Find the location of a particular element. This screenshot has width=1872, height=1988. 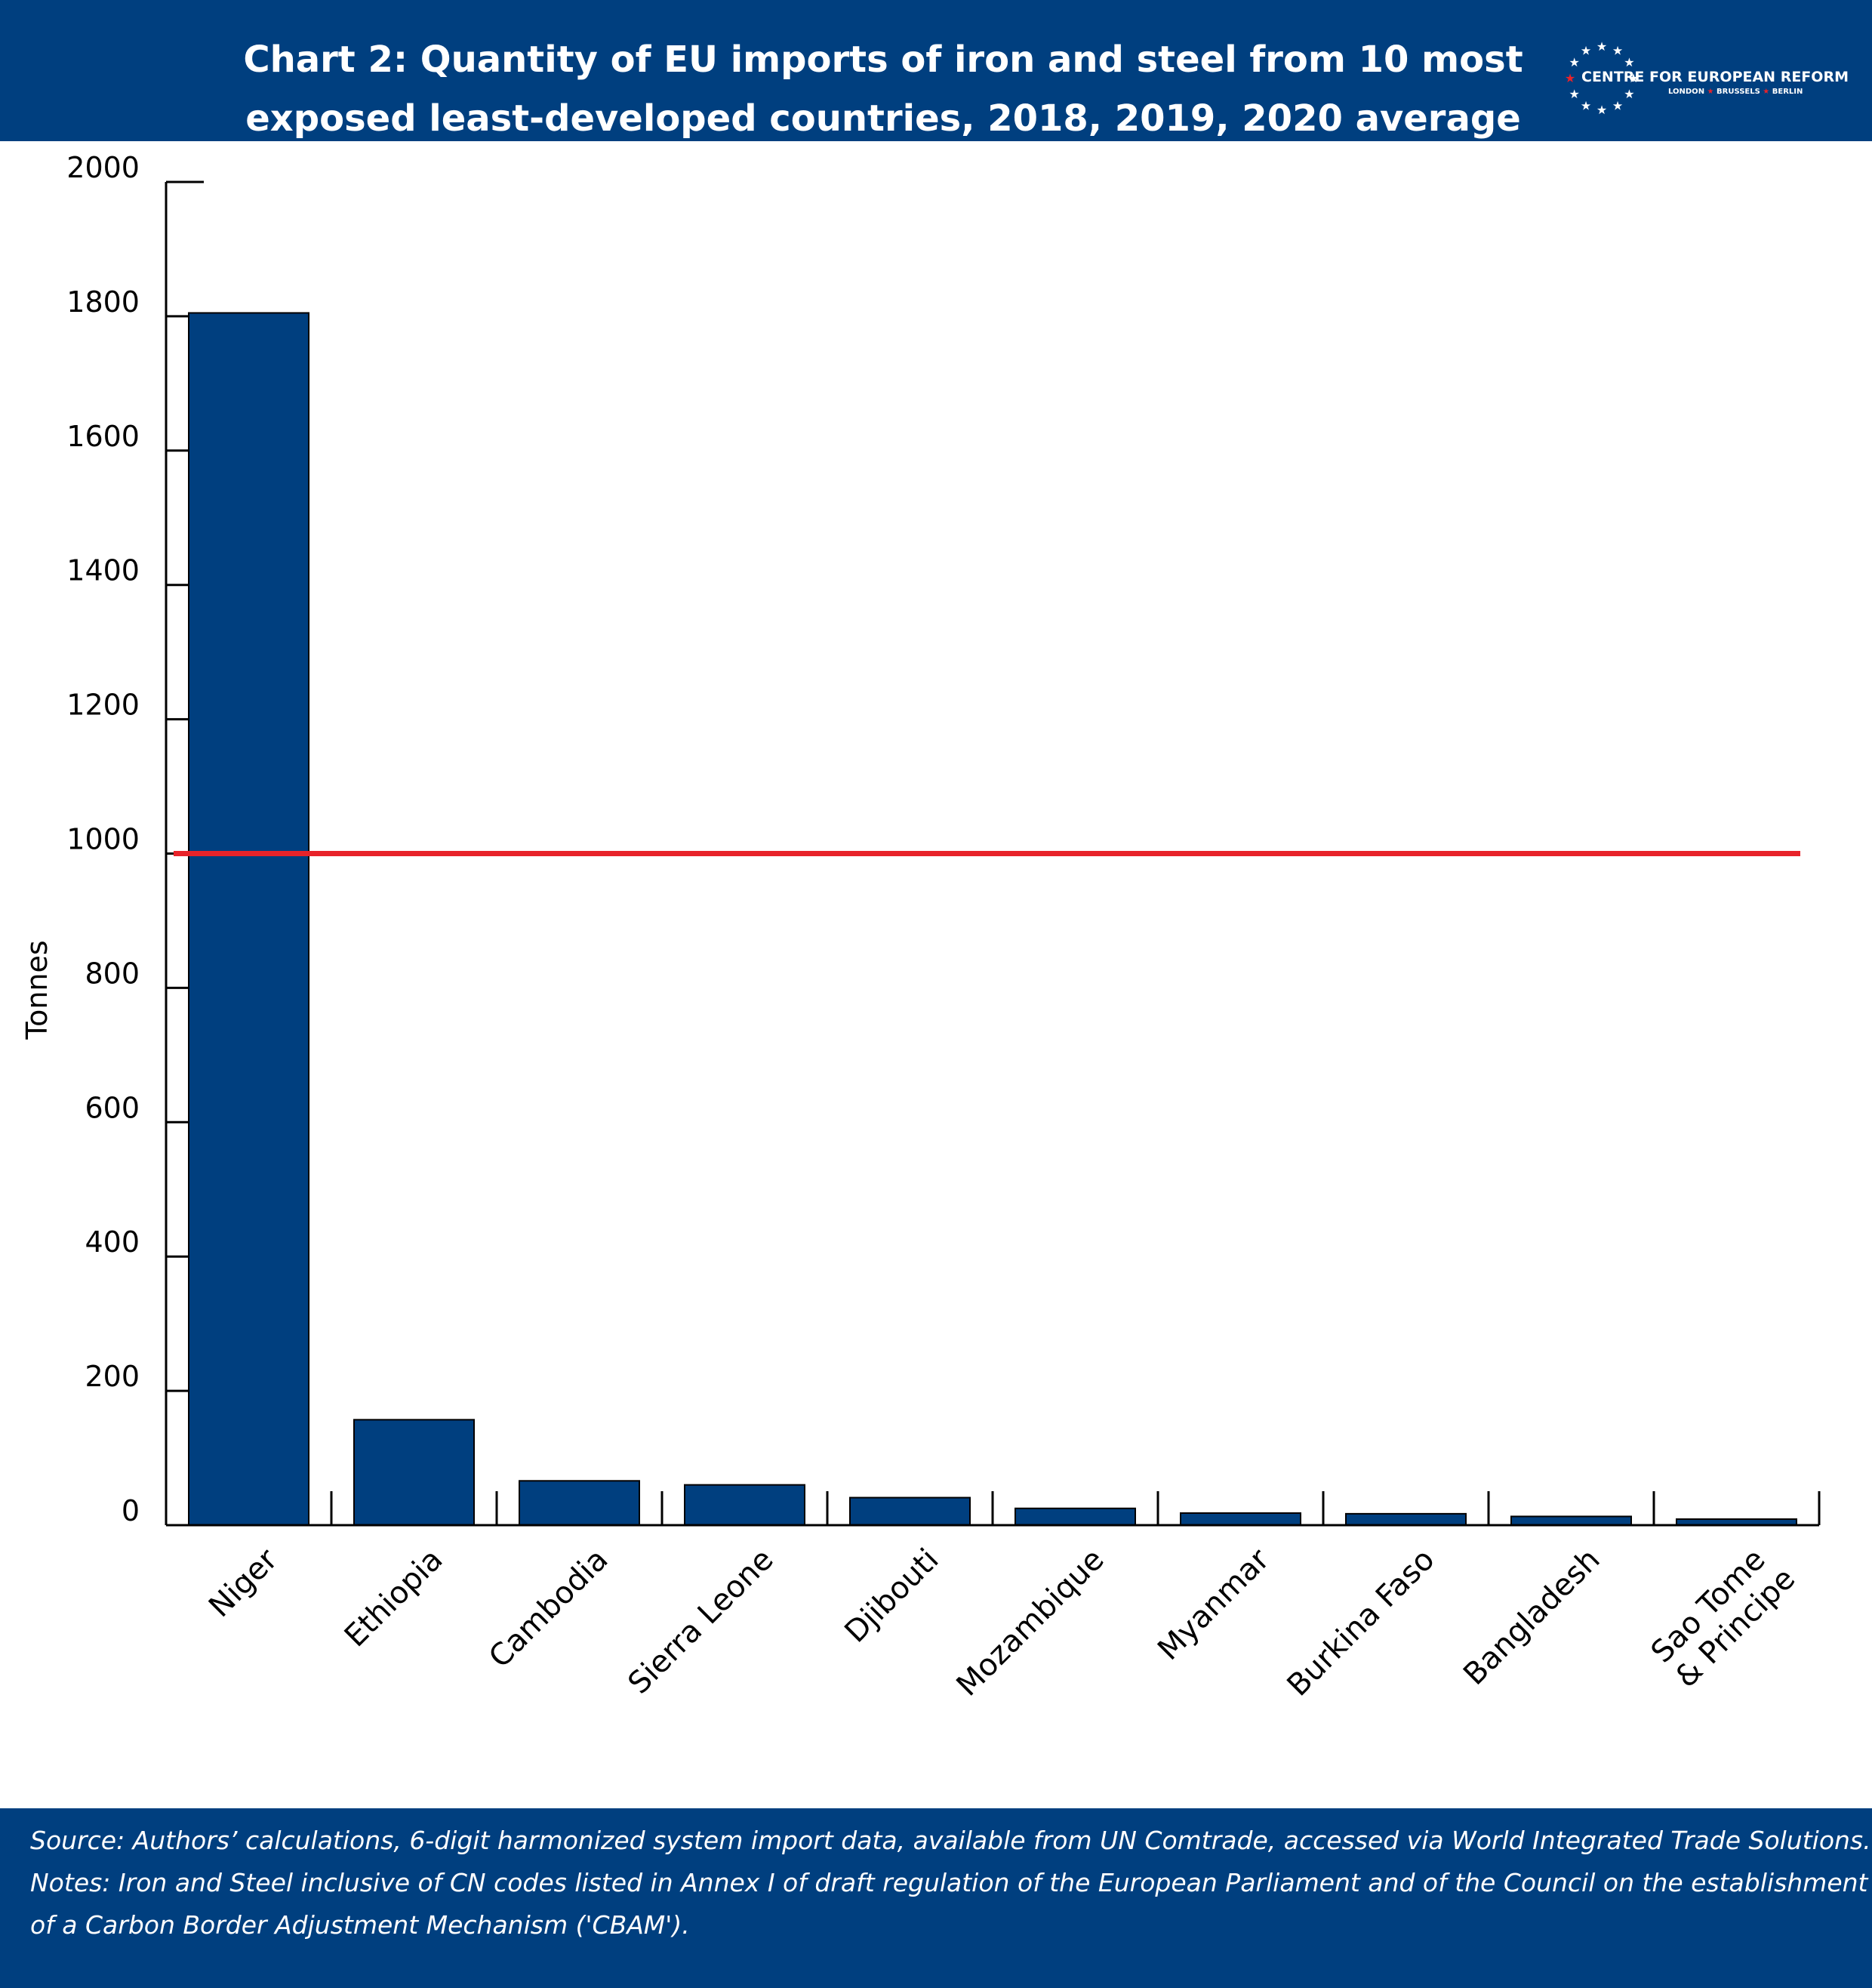

logo-city-london: LONDON is located at coordinates (1686, 92).